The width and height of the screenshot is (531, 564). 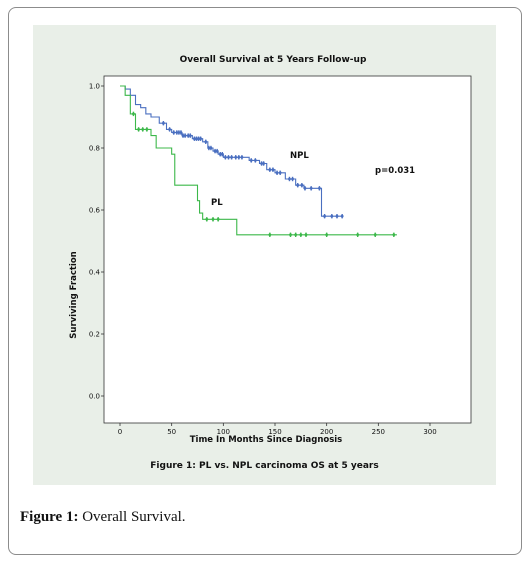 I want to click on x-tick-label: 300, so click(x=429, y=432).